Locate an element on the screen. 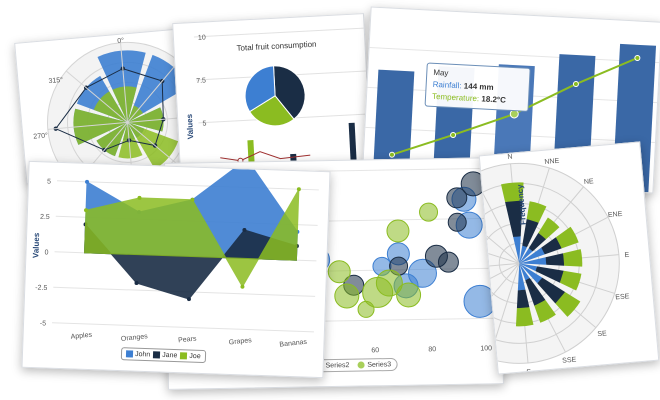 The height and width of the screenshot is (400, 660). bubble-xtick-60: 60 is located at coordinates (375, 350).